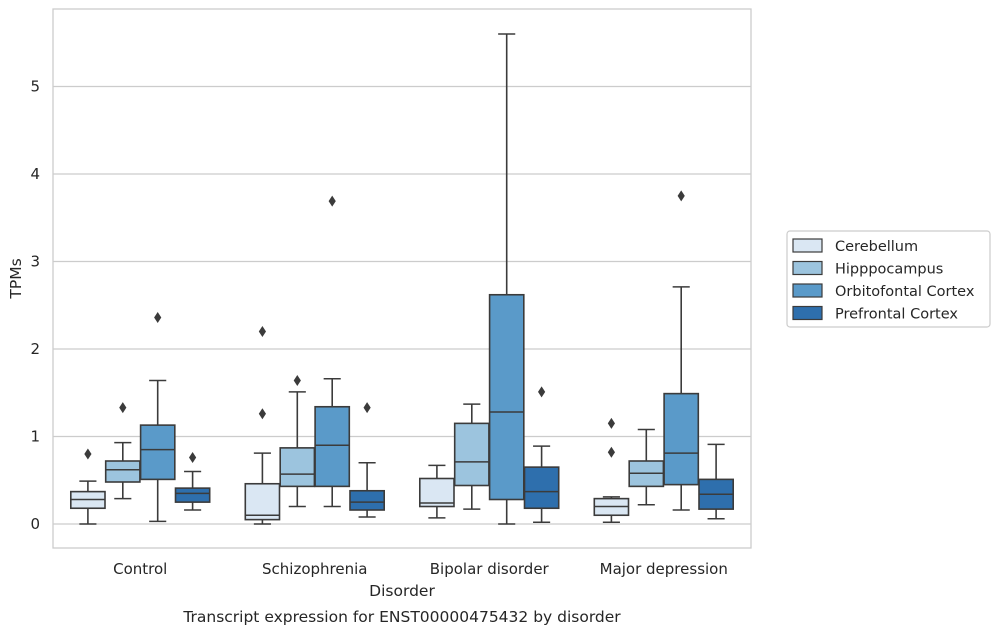 The height and width of the screenshot is (634, 999). What do you see at coordinates (490, 569) in the screenshot?
I see `x-tick-label: Bipolar disorder` at bounding box center [490, 569].